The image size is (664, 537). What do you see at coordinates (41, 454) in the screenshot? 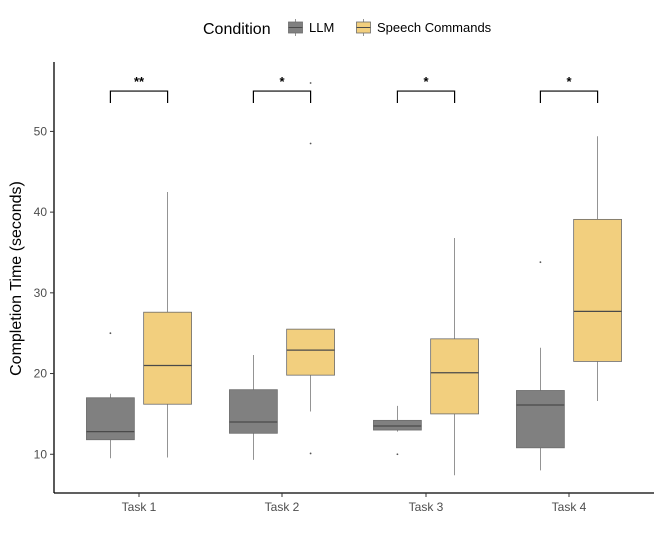
I see `y-tick-label: 10` at bounding box center [41, 454].